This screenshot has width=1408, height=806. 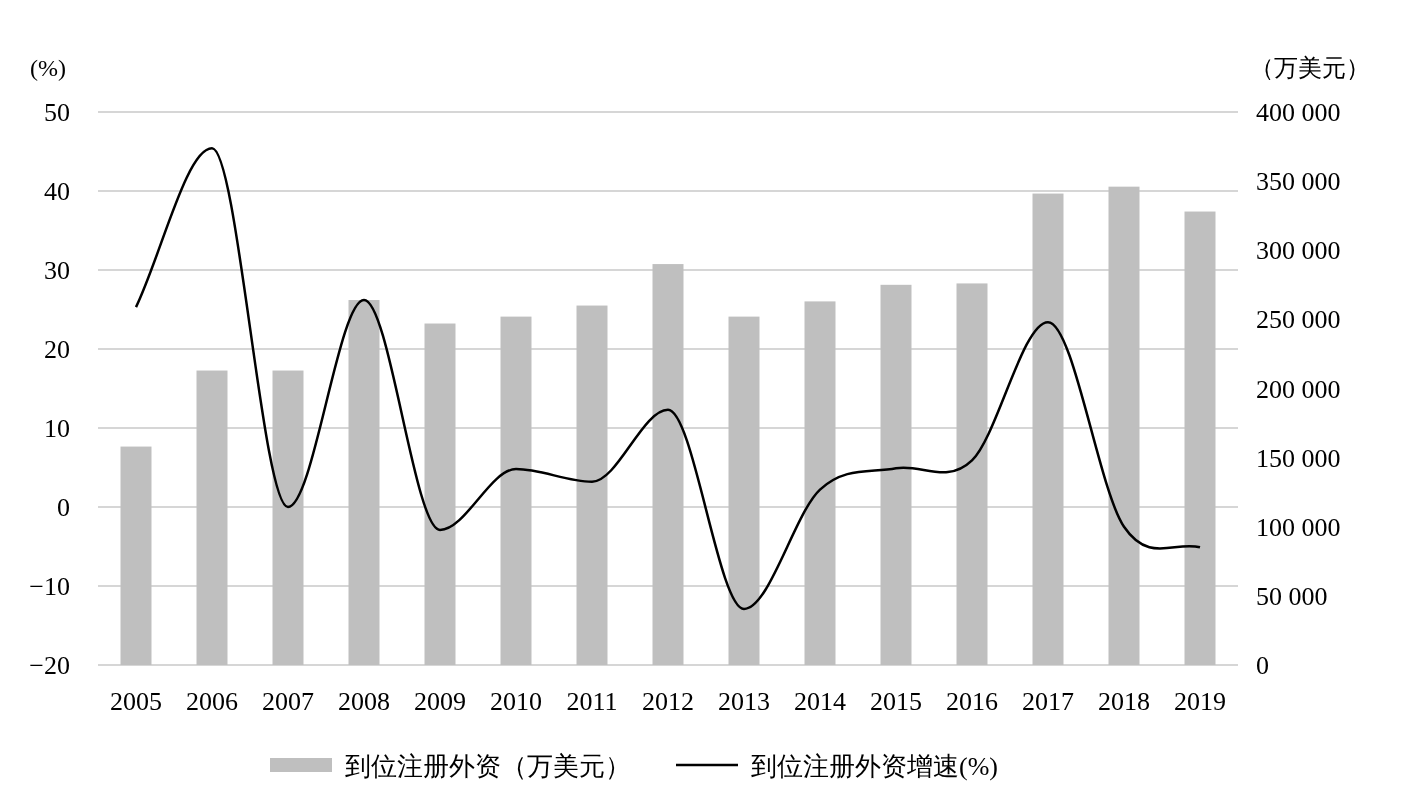 I want to click on x-tick-label: 2012, so click(x=668, y=701).